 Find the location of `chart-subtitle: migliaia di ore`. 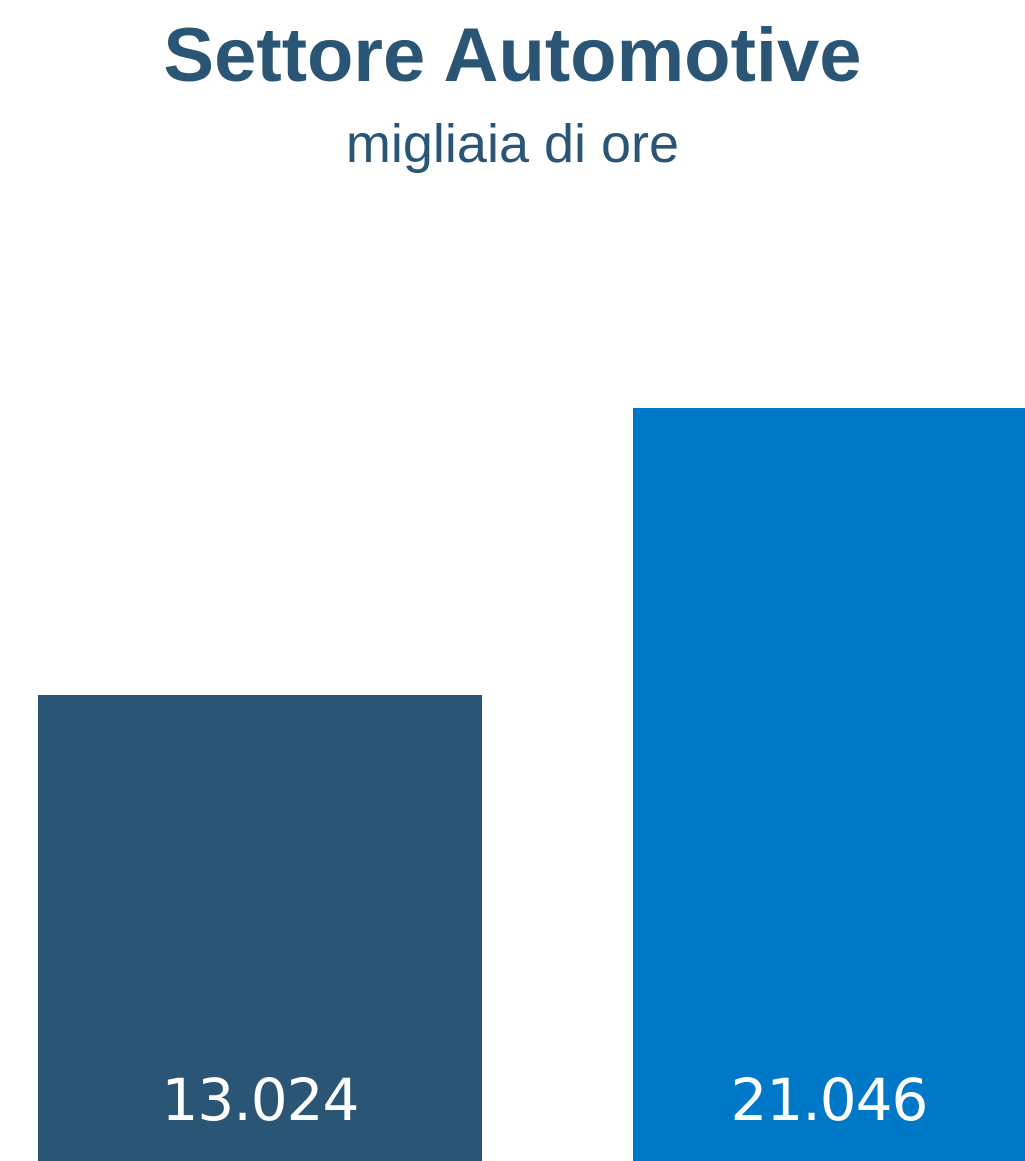

chart-subtitle: migliaia di ore is located at coordinates (512, 144).